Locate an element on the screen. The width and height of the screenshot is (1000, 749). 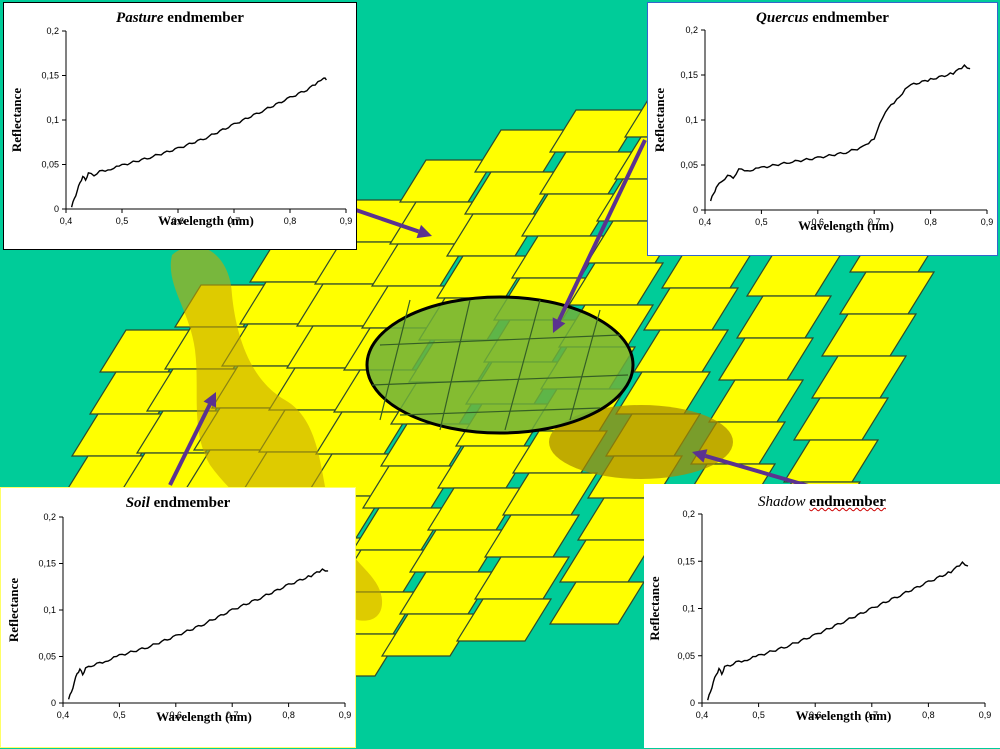
shadow-arrow is located at coordinates (752, 469).